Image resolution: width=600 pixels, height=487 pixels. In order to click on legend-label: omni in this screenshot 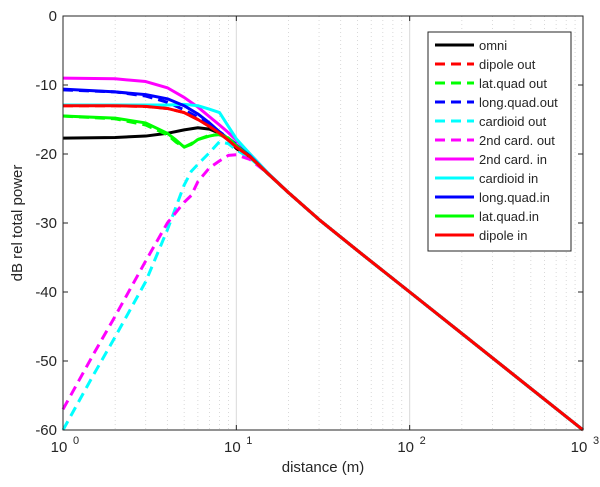, I will do `click(493, 45)`.